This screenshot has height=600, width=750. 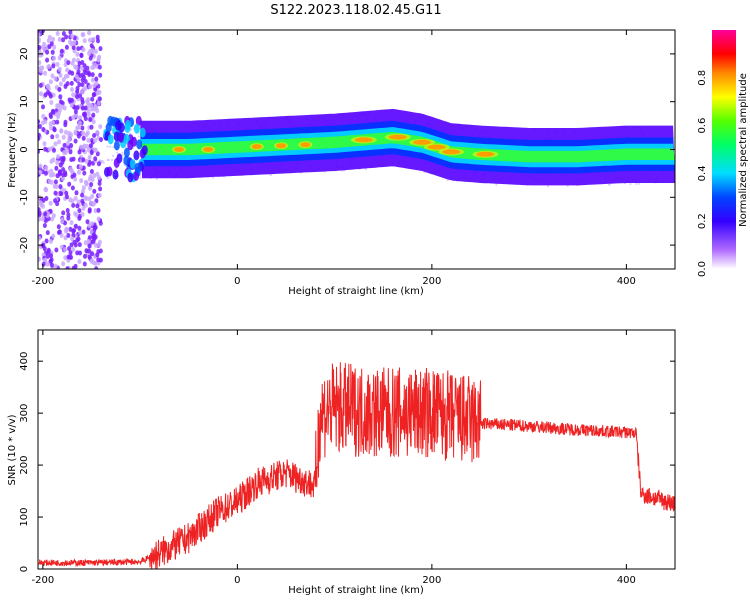 I want to click on spectrogram-x-label: Height of straight line (km), so click(x=356, y=291).